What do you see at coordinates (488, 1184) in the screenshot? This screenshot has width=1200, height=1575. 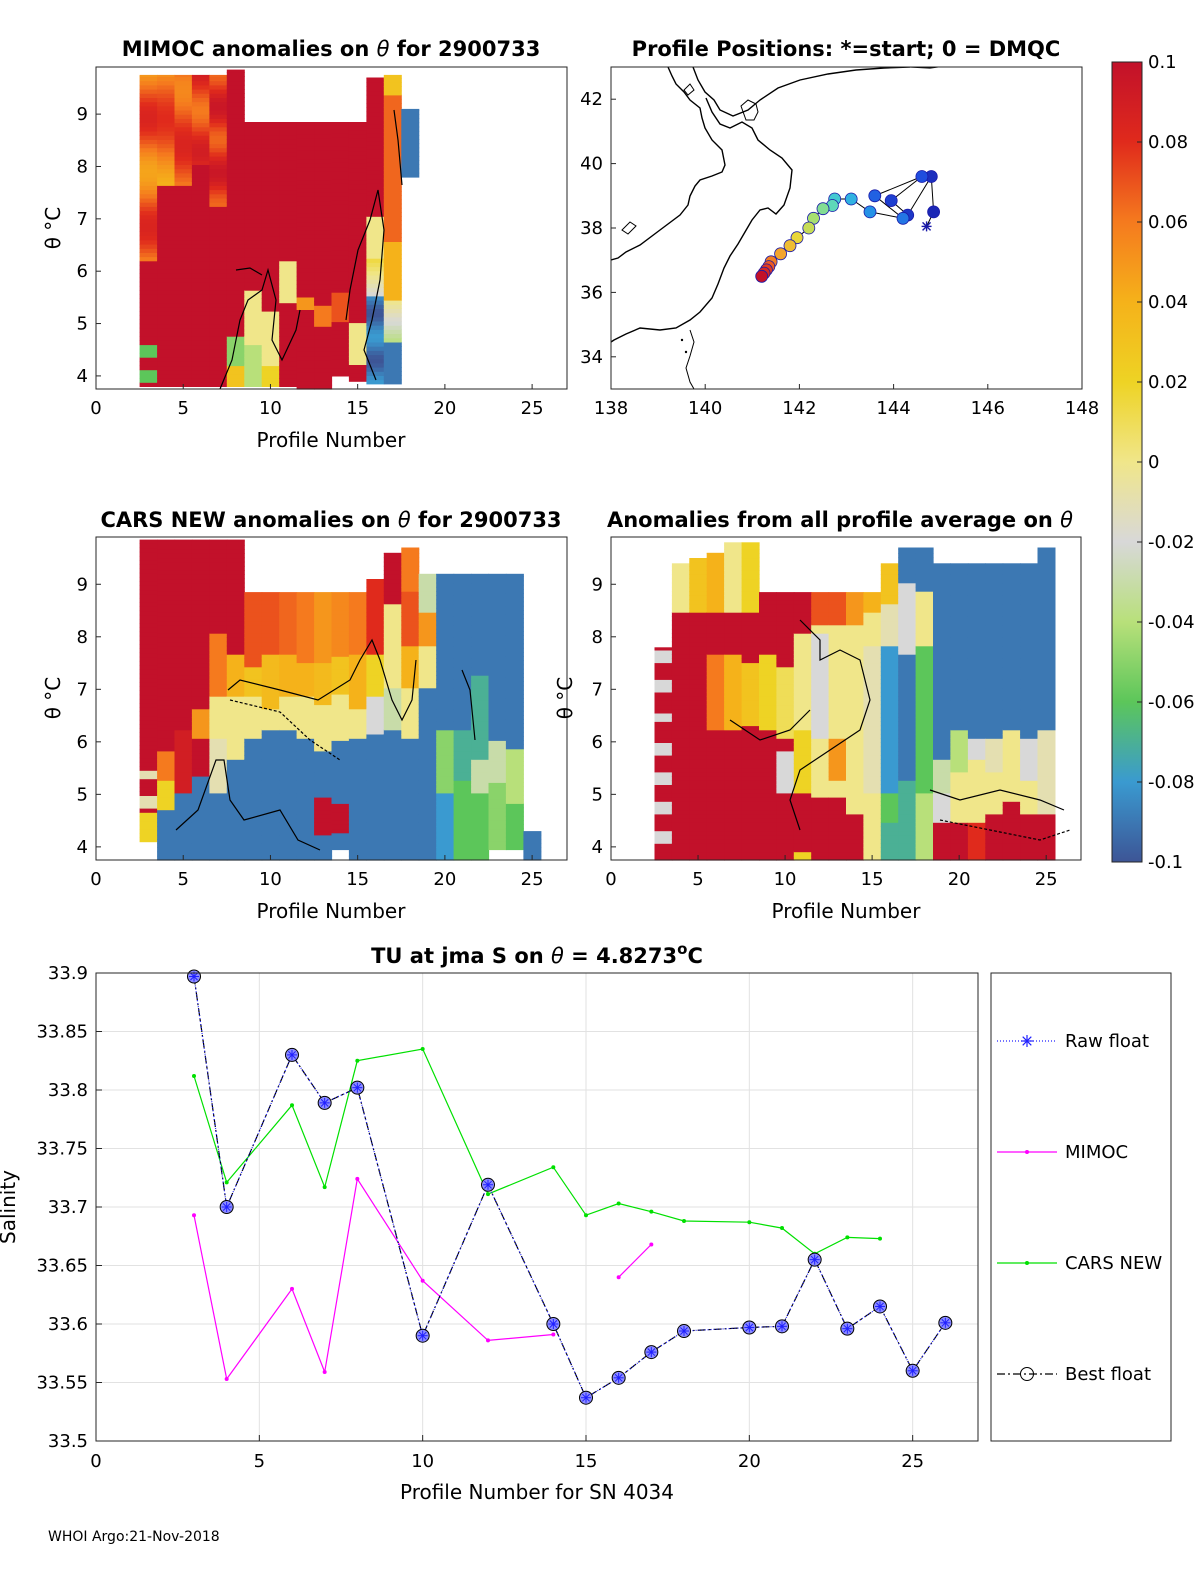 I see `raw-float-point` at bounding box center [488, 1184].